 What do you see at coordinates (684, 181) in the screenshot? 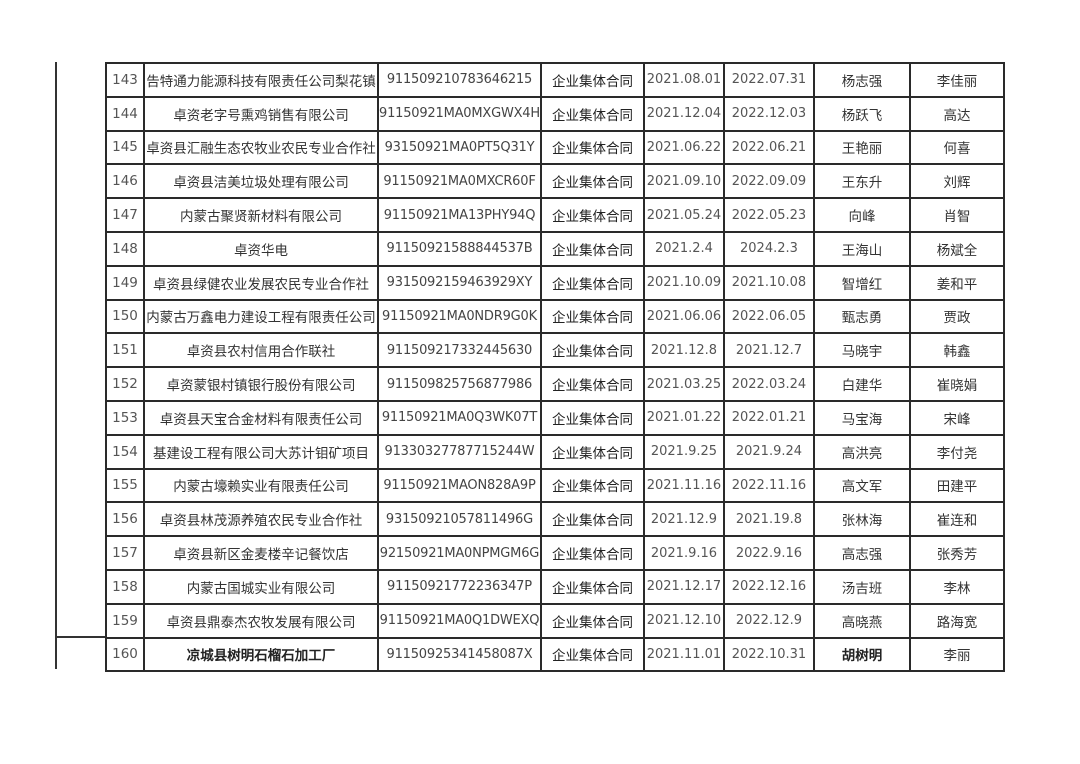
I see `start-date: 2021.09.10` at bounding box center [684, 181].